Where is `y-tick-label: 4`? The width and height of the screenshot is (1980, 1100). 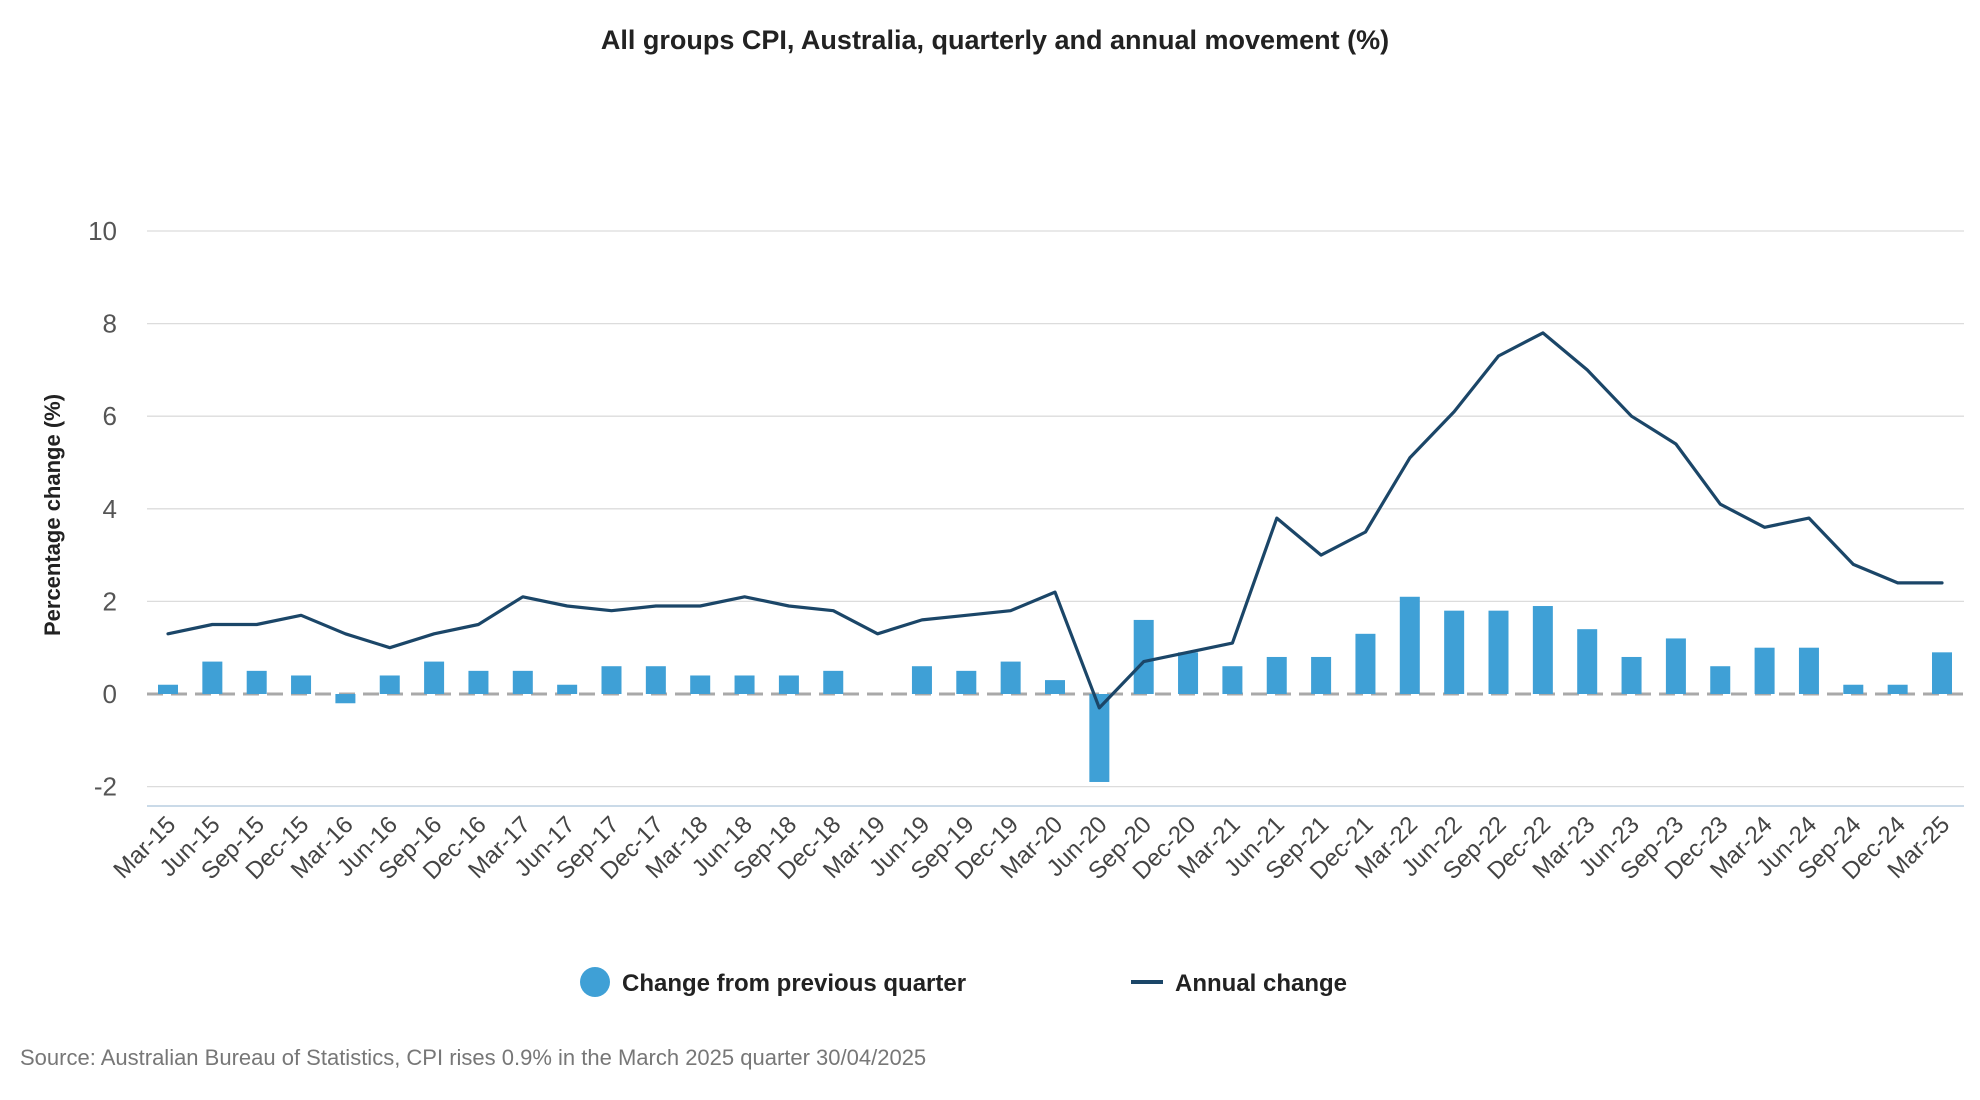
y-tick-label: 4 is located at coordinates (110, 509).